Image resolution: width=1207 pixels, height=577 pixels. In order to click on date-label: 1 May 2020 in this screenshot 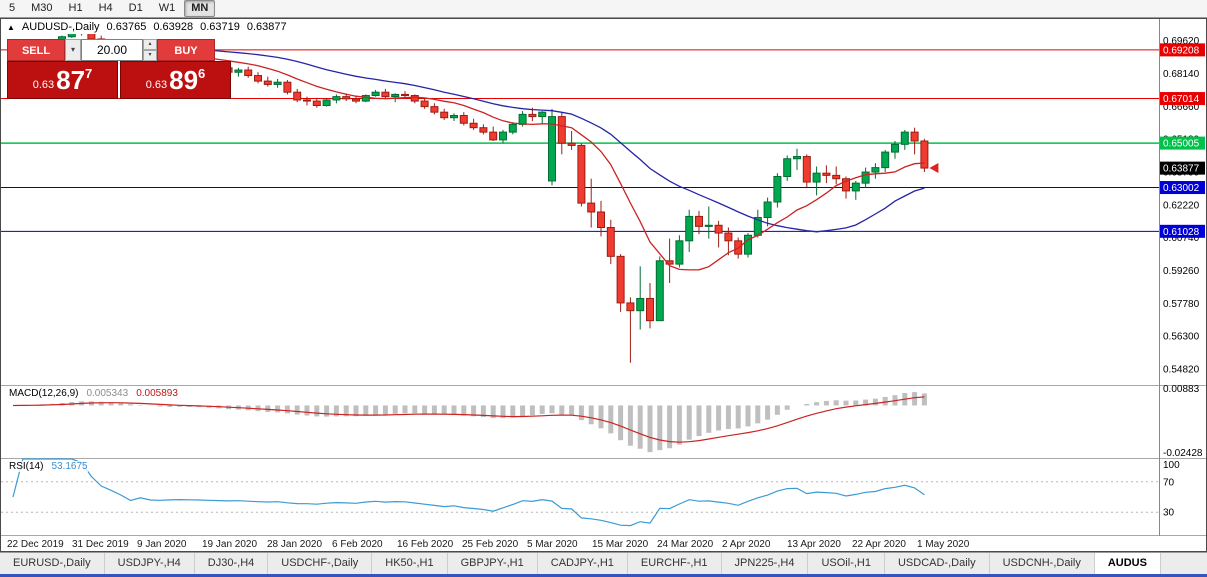, I will do `click(943, 544)`.